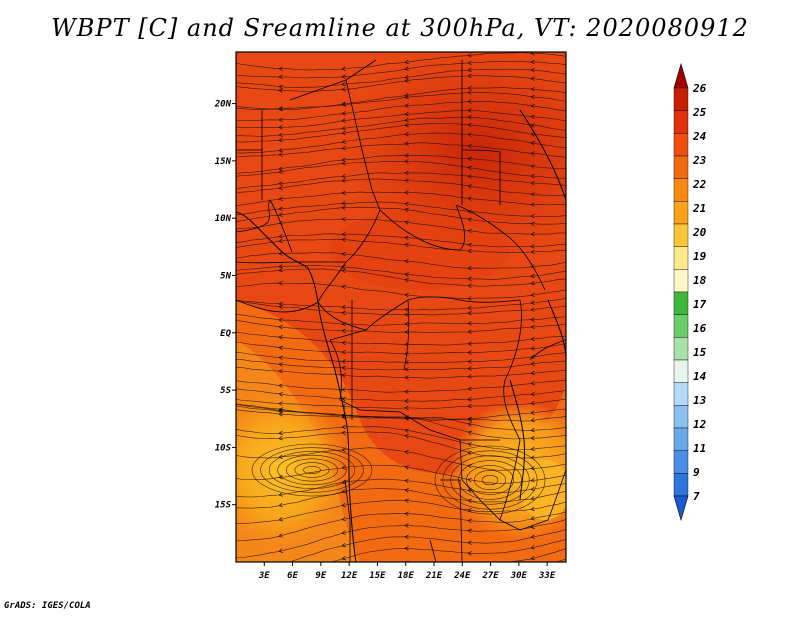 The image size is (800, 618). Describe the element at coordinates (223, 105) in the screenshot. I see `lat-tick-label: 20N` at that location.